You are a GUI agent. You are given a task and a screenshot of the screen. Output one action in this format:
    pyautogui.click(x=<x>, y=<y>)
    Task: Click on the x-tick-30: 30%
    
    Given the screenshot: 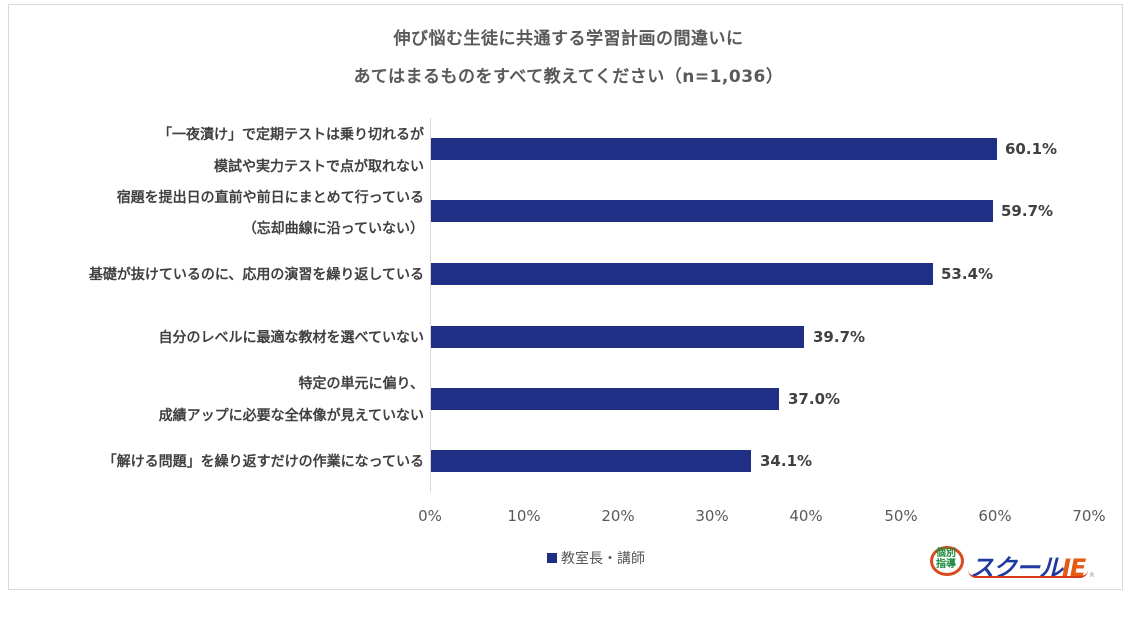 What is the action you would take?
    pyautogui.click(x=712, y=516)
    